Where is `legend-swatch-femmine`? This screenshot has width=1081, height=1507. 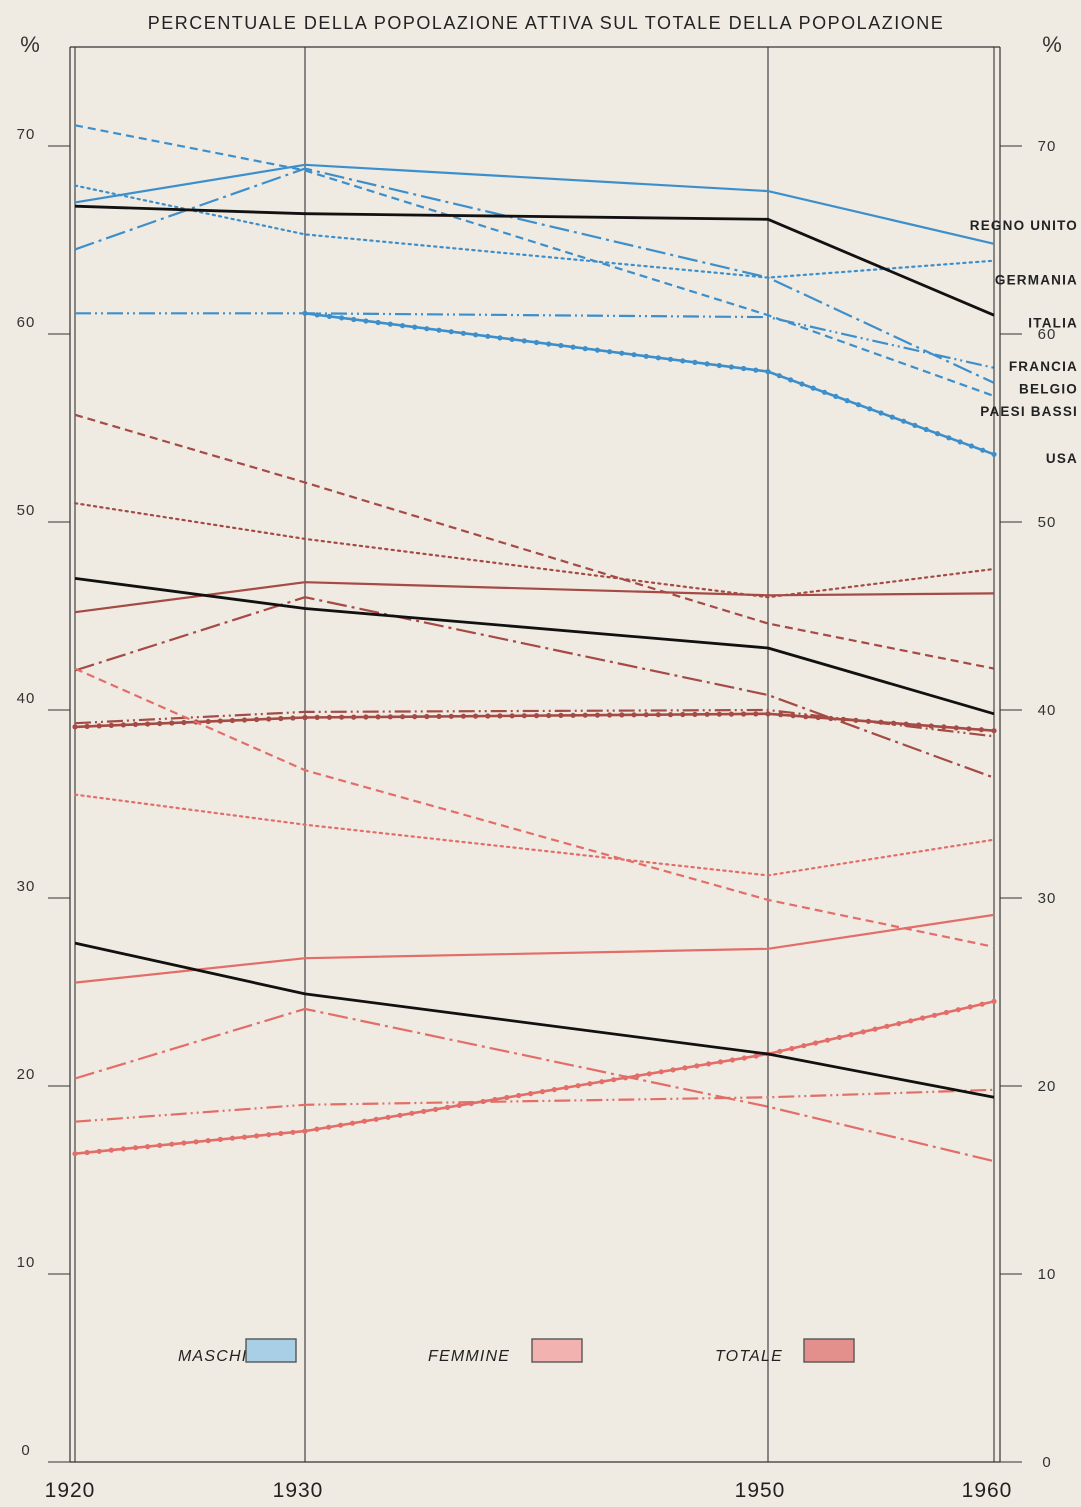 legend-swatch-femmine is located at coordinates (557, 1350).